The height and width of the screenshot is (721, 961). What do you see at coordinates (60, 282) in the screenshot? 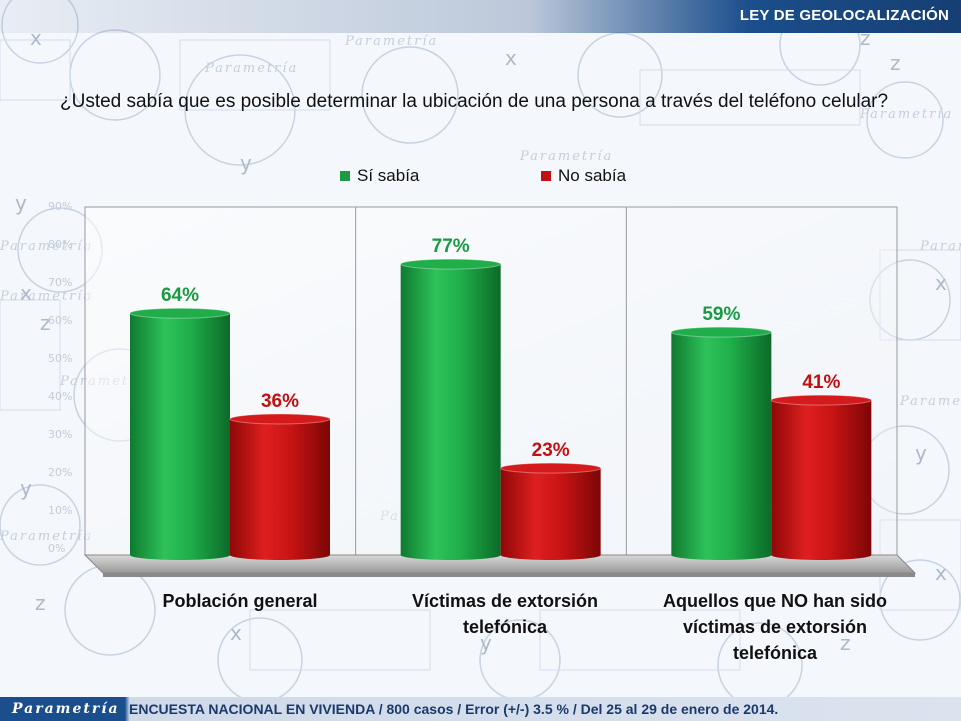
I see `watermark-tick-label: 70%` at bounding box center [60, 282].